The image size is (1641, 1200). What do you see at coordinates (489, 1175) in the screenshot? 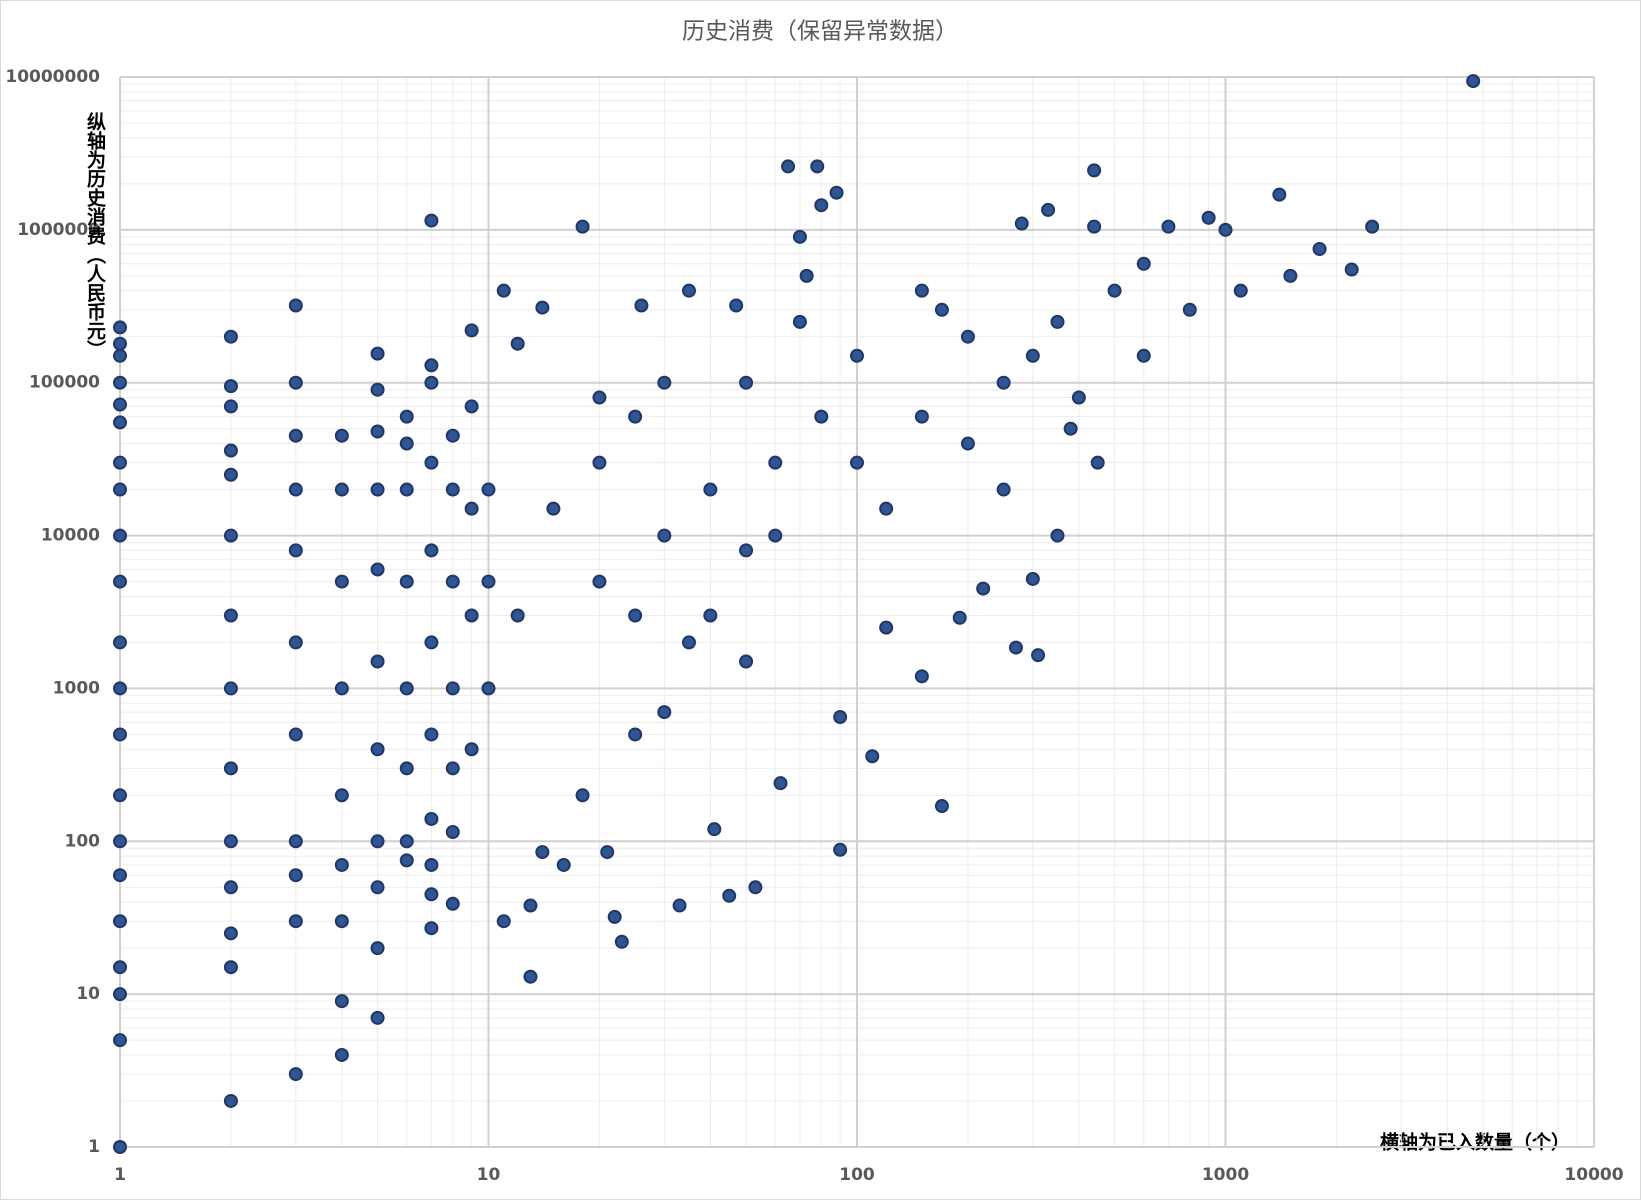
I see `x-tick-label: 10` at bounding box center [489, 1175].